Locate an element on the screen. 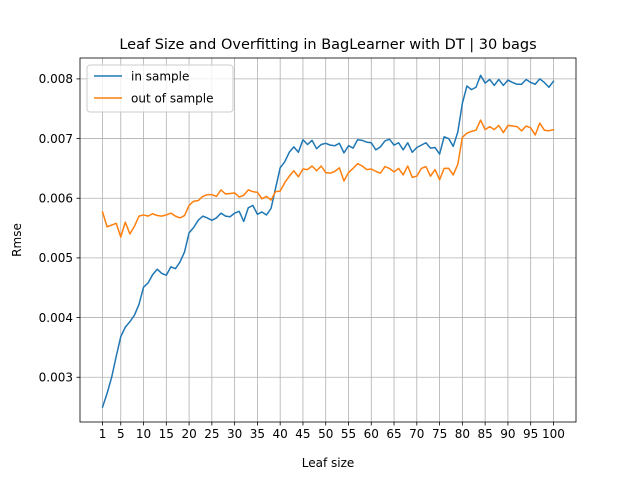  y-tick-label: 0.005 is located at coordinates (56, 258).